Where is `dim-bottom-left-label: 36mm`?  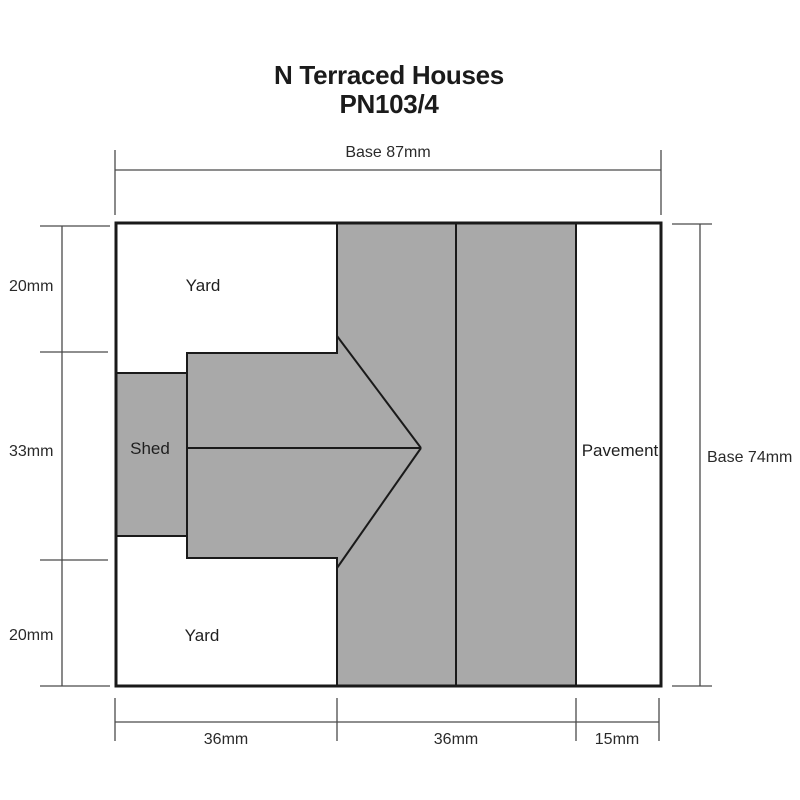 dim-bottom-left-label: 36mm is located at coordinates (226, 739).